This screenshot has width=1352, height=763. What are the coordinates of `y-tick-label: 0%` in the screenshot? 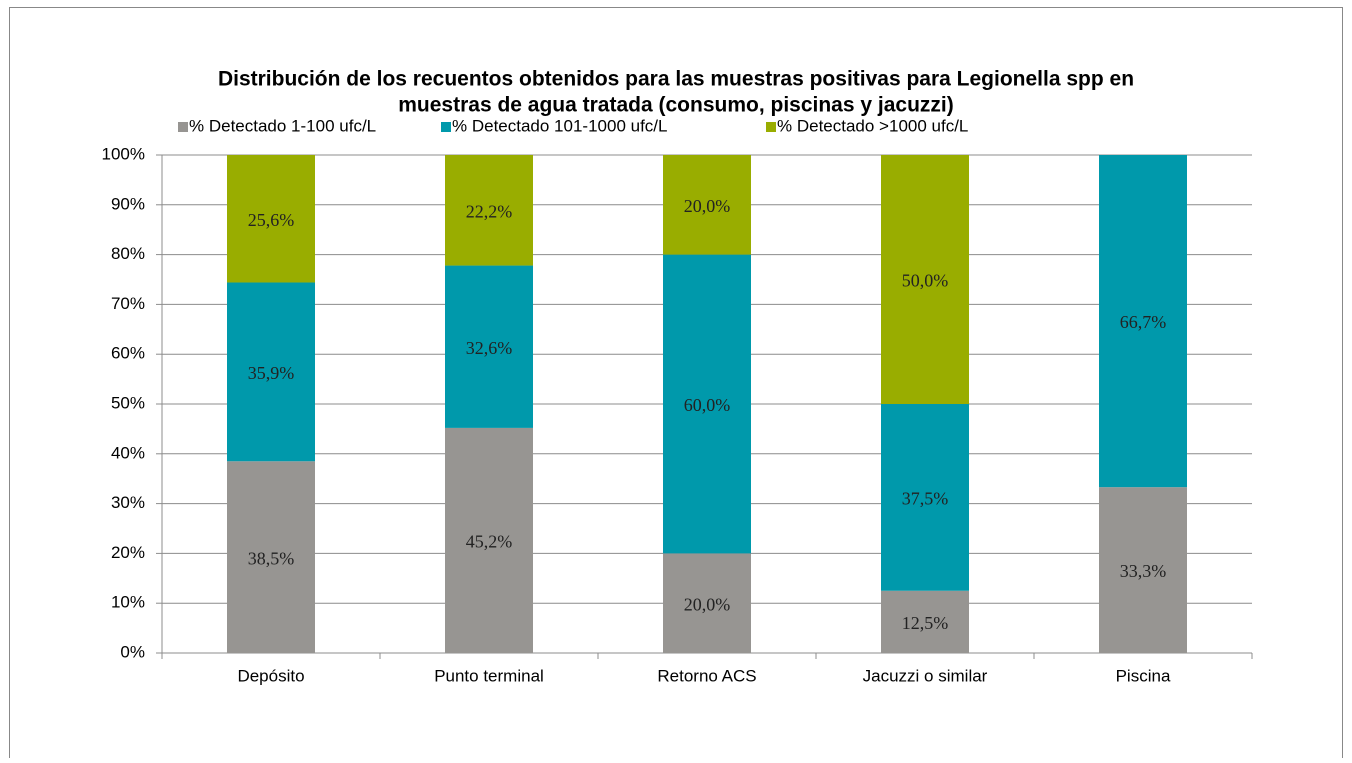 It's located at (132, 651).